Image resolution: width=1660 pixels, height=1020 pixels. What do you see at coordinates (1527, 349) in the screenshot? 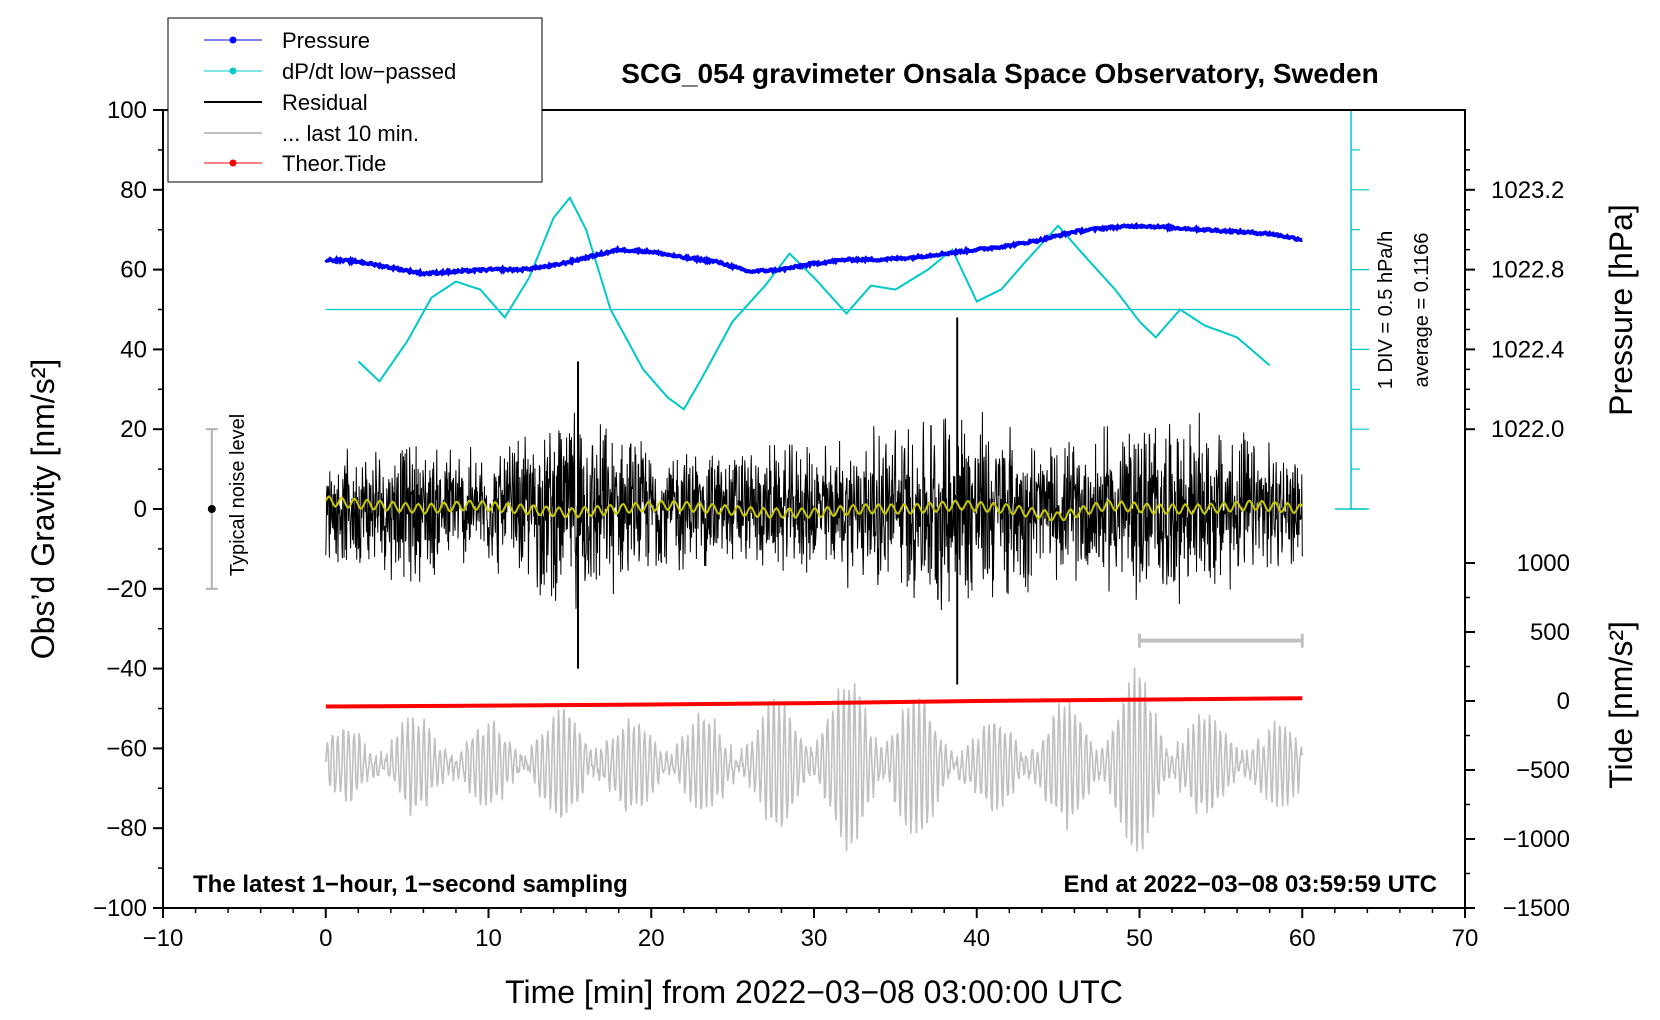
I see `pressure-tick-label: 1022.4` at bounding box center [1527, 349].